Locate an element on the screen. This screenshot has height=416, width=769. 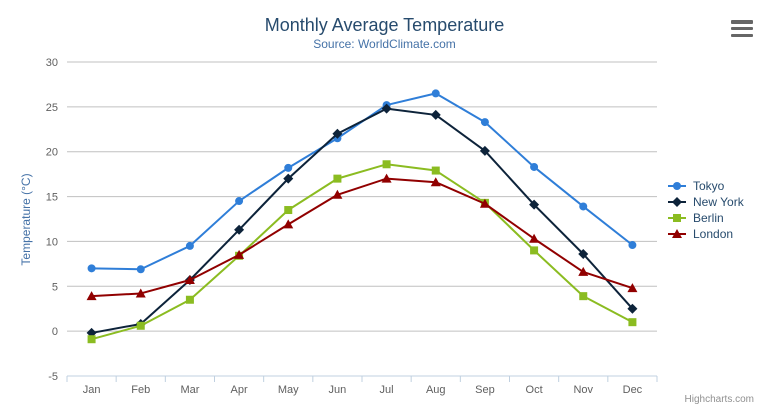
circle-marker-icon is located at coordinates (677, 186).